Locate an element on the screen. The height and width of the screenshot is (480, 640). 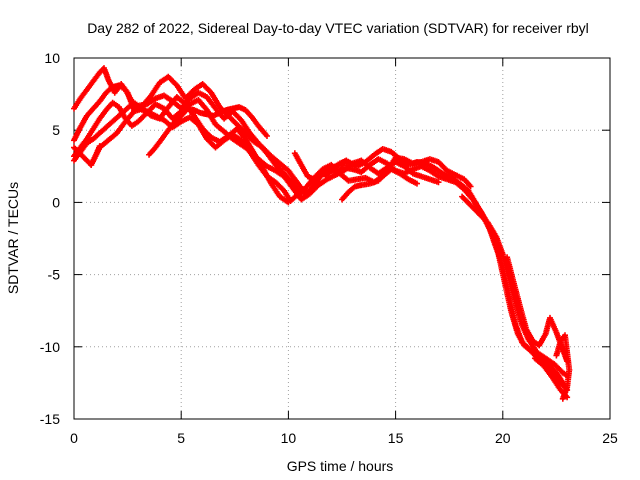
y-axis-label: SDTVAR / TECUs is located at coordinates (13, 238).